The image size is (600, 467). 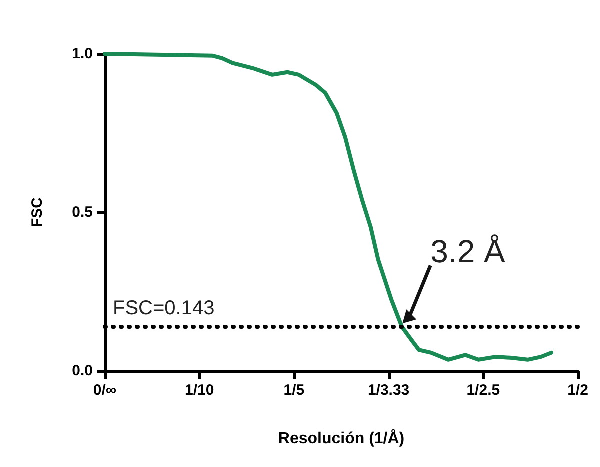 What do you see at coordinates (294, 390) in the screenshot?
I see `x-tick-label: 1/5` at bounding box center [294, 390].